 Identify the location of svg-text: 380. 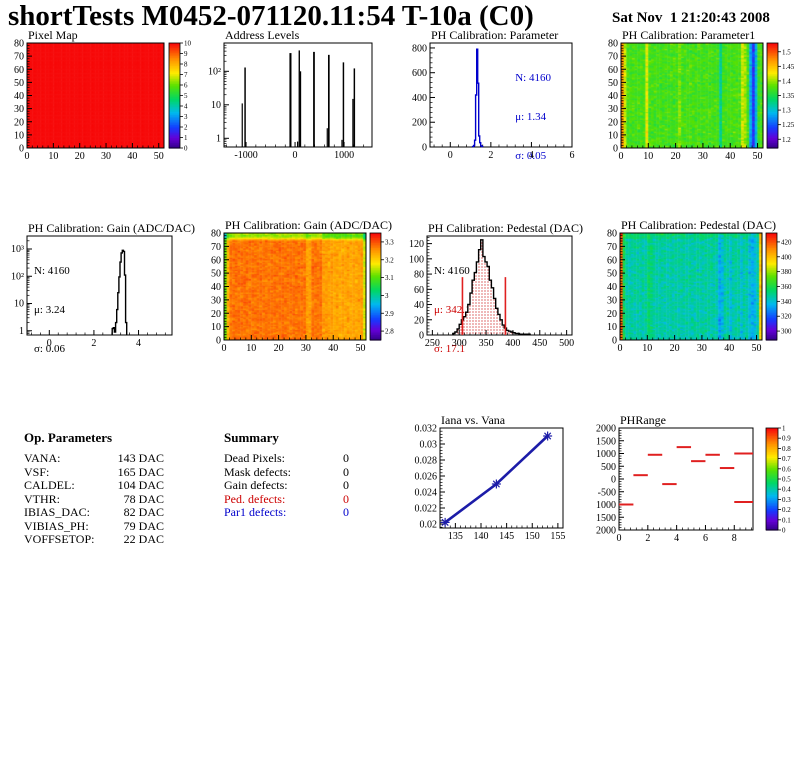
(786, 272).